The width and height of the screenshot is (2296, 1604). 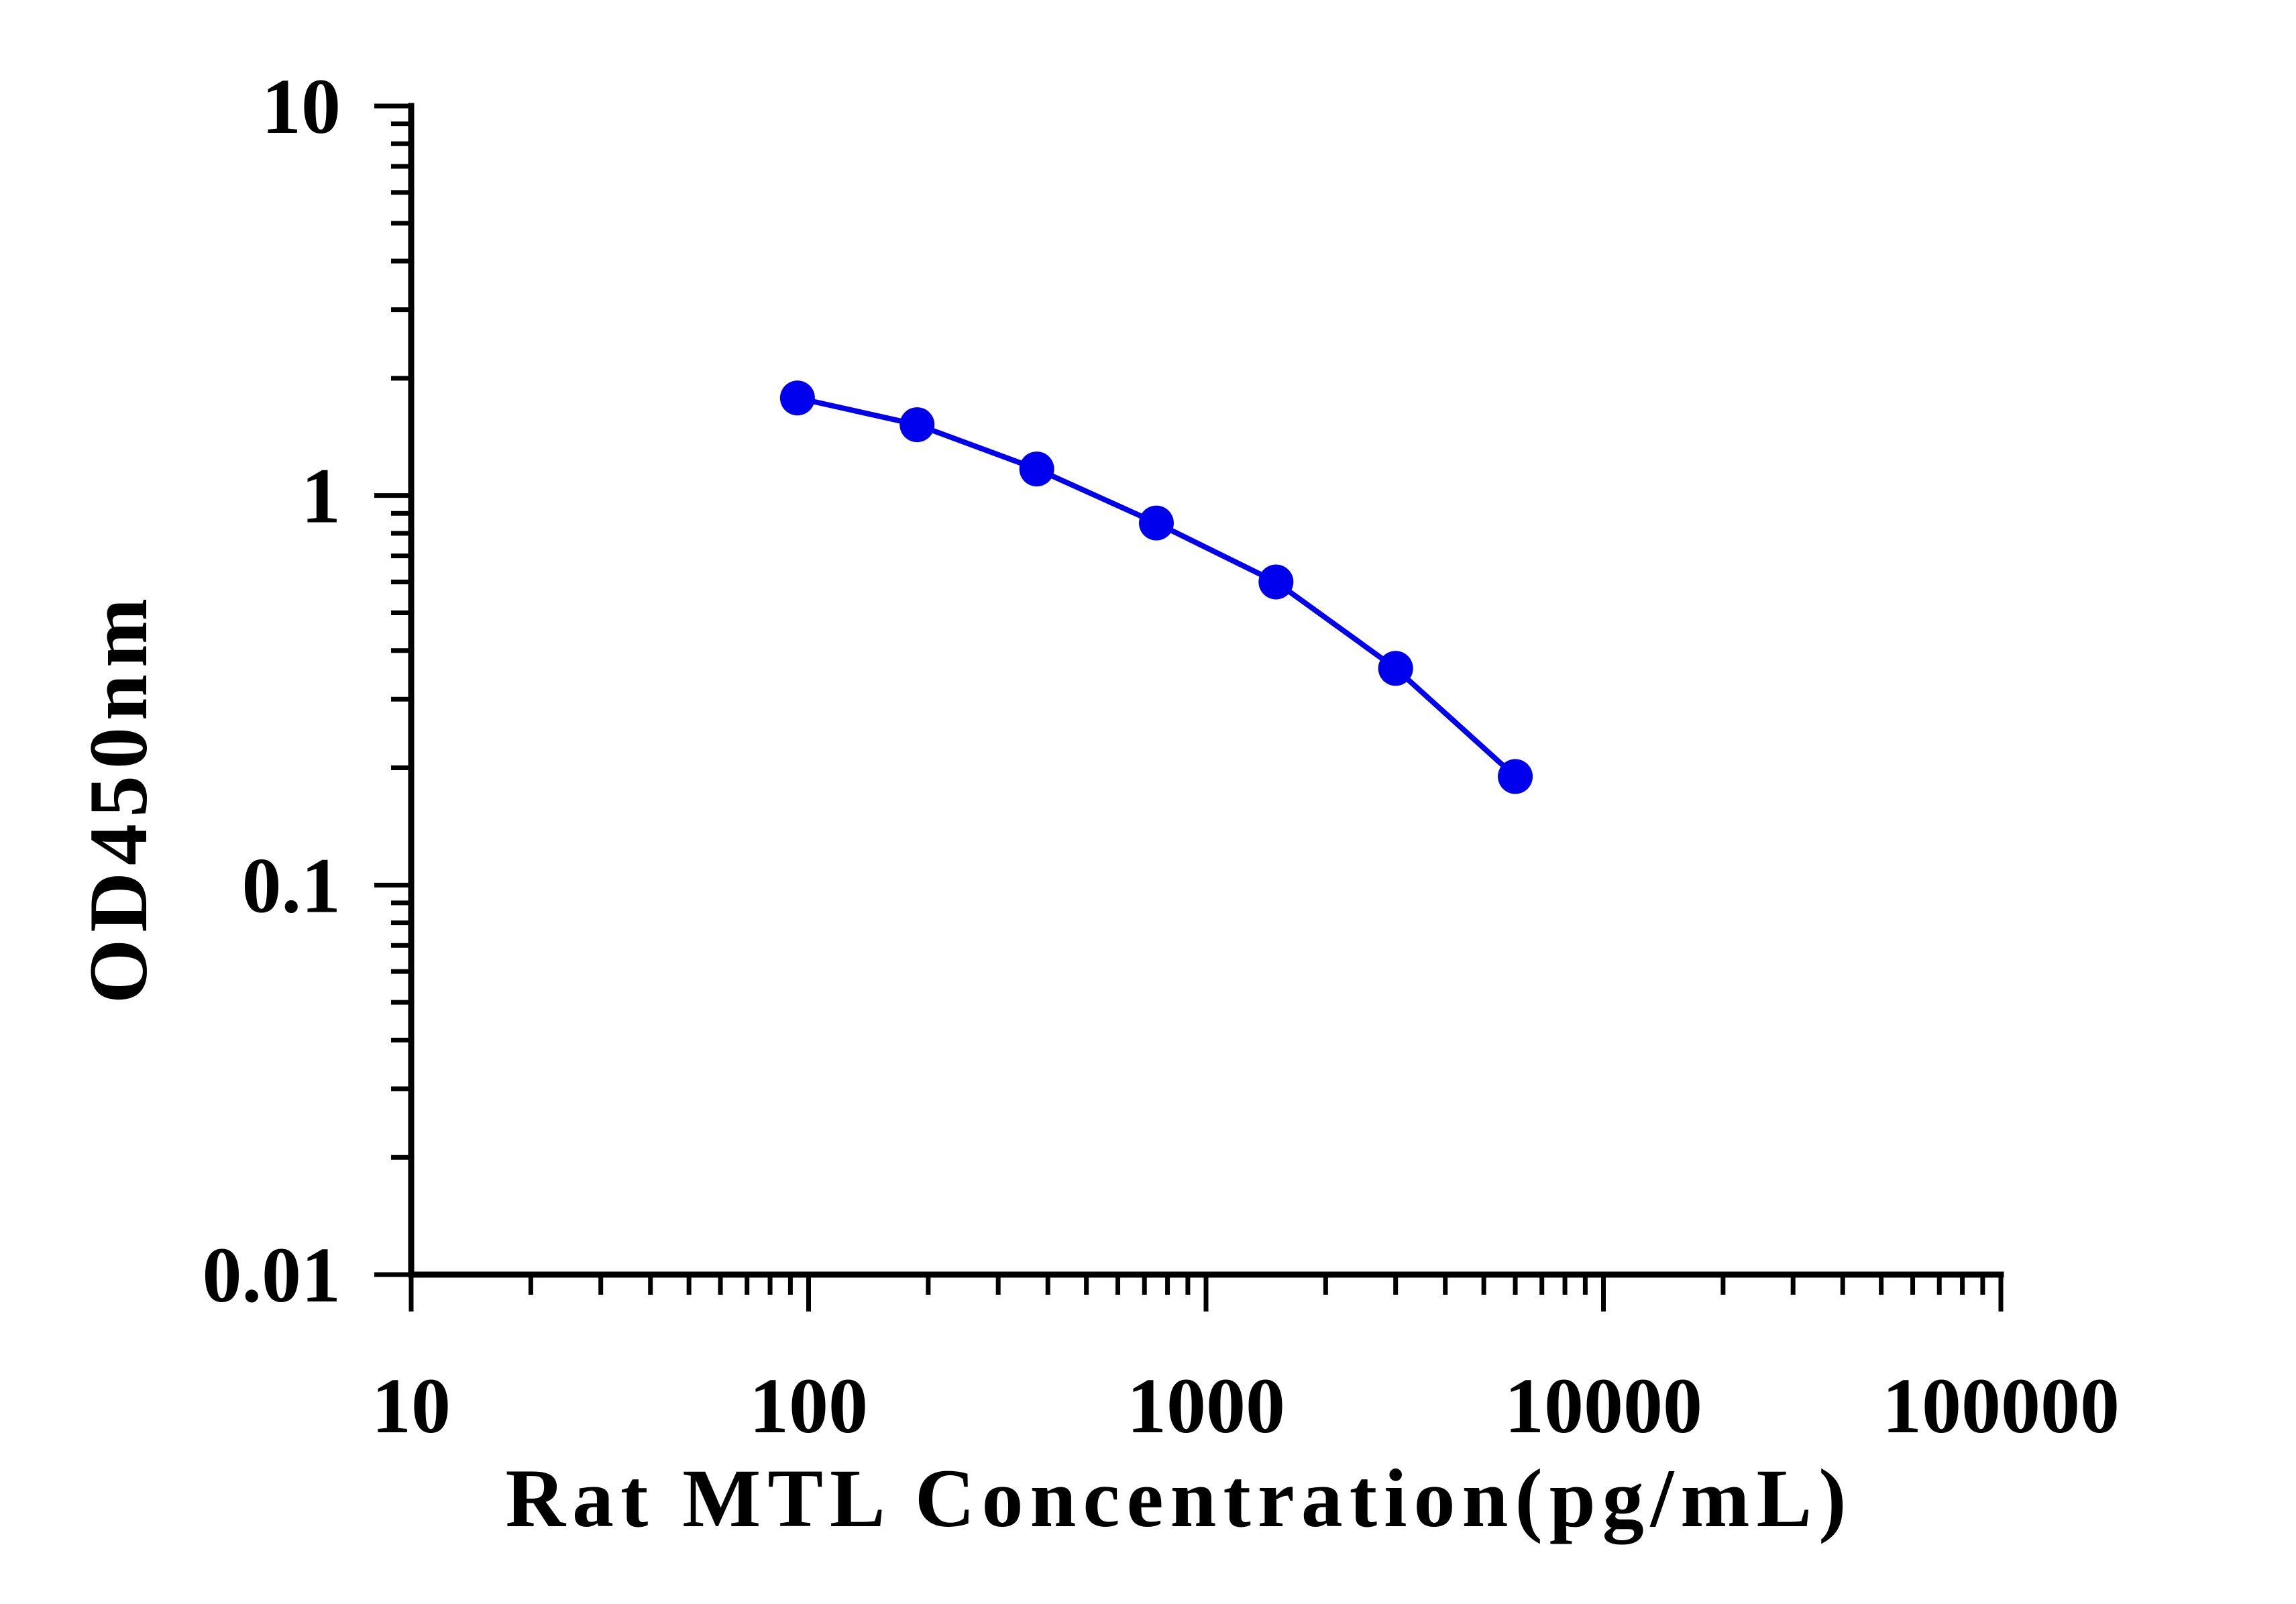 I want to click on y-tick-label: 10, so click(x=301, y=106).